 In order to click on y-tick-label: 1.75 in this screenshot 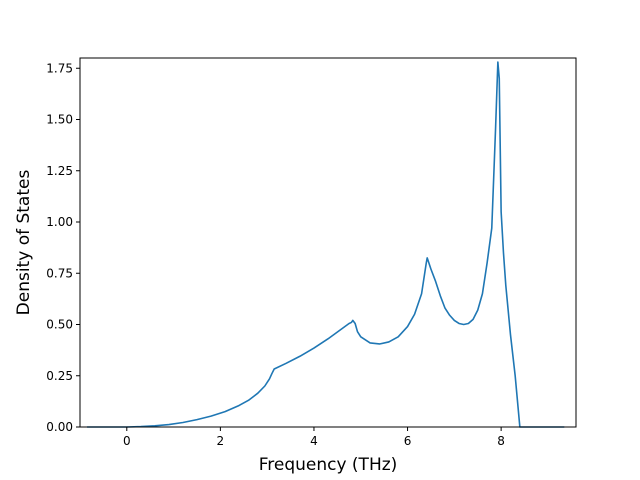, I will do `click(59, 68)`.